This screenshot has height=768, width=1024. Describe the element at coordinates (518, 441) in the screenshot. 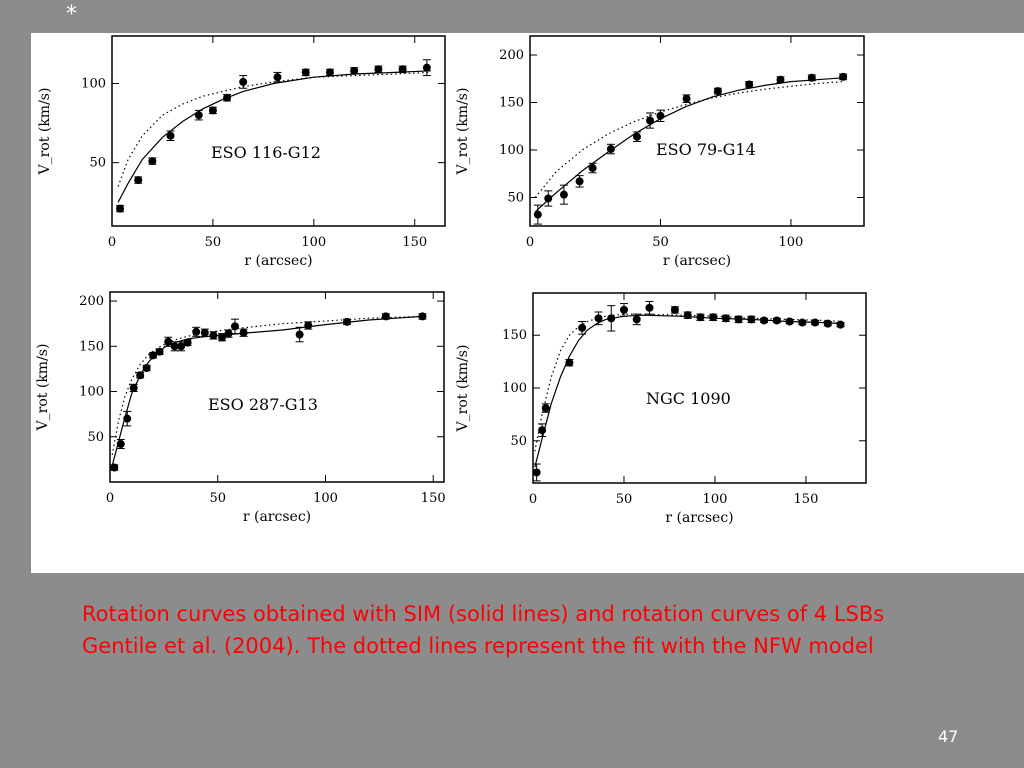

I see `chart4-y-tick-label: 50` at that location.